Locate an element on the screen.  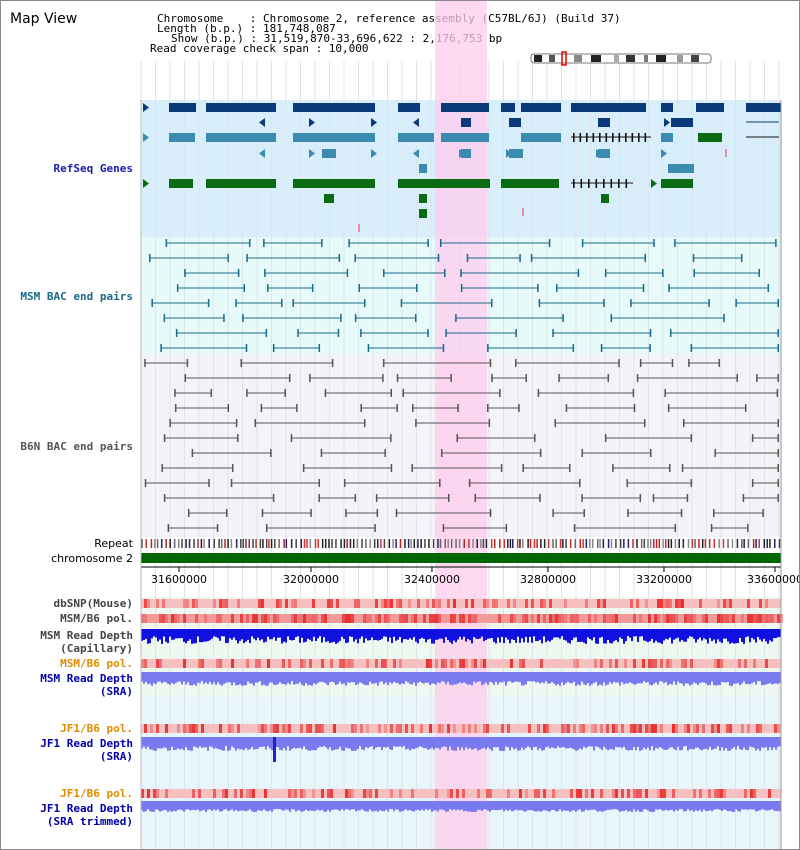
gene-marker is located at coordinates (726, 153).